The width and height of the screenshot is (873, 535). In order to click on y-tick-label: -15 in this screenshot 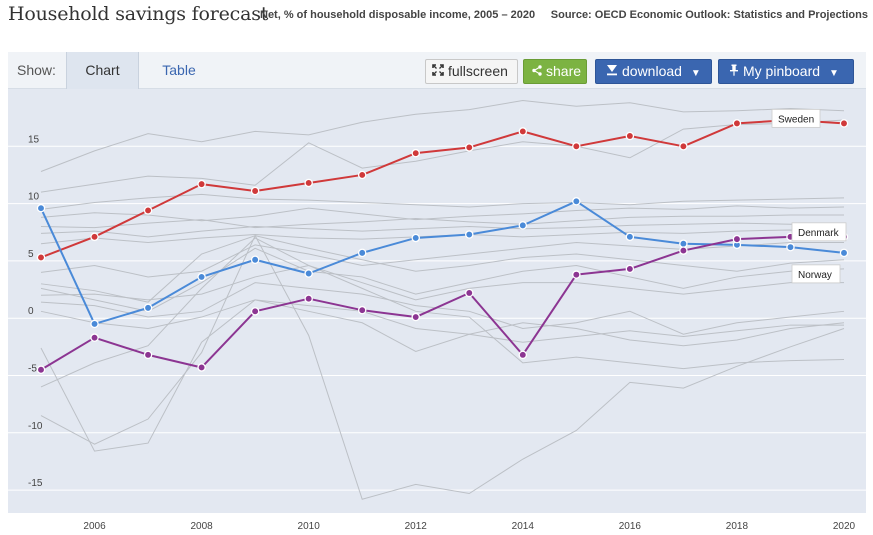, I will do `click(35, 483)`.